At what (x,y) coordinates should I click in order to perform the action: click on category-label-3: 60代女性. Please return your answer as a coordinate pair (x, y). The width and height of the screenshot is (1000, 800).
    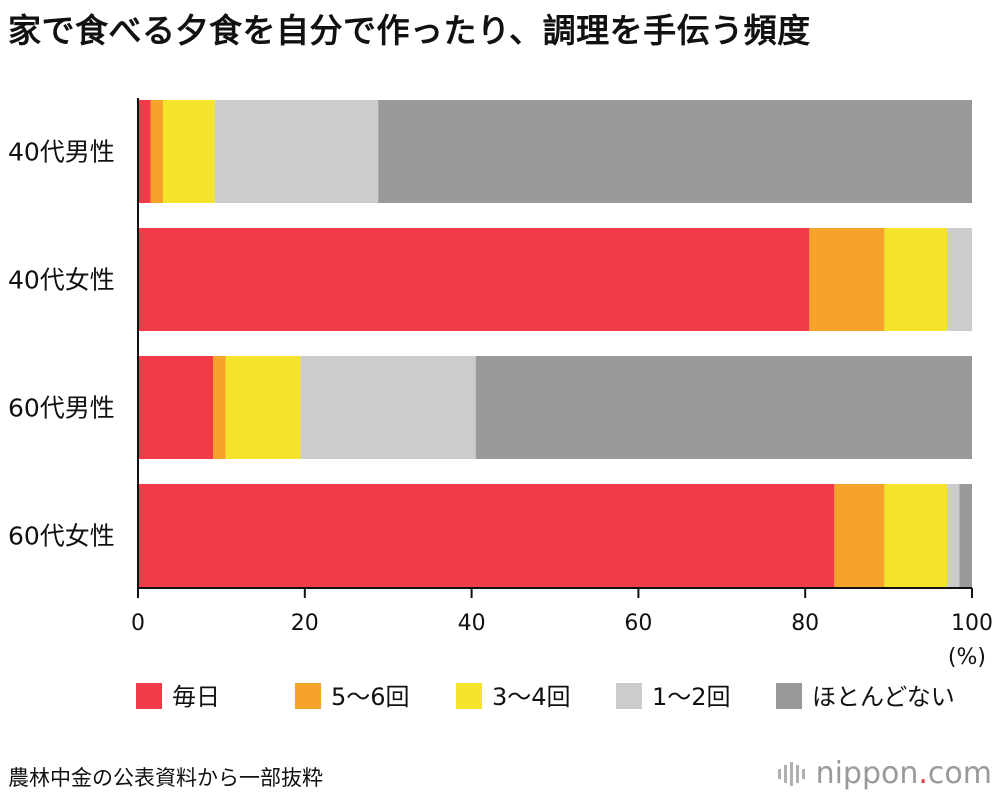
    Looking at the image, I should click on (61, 536).